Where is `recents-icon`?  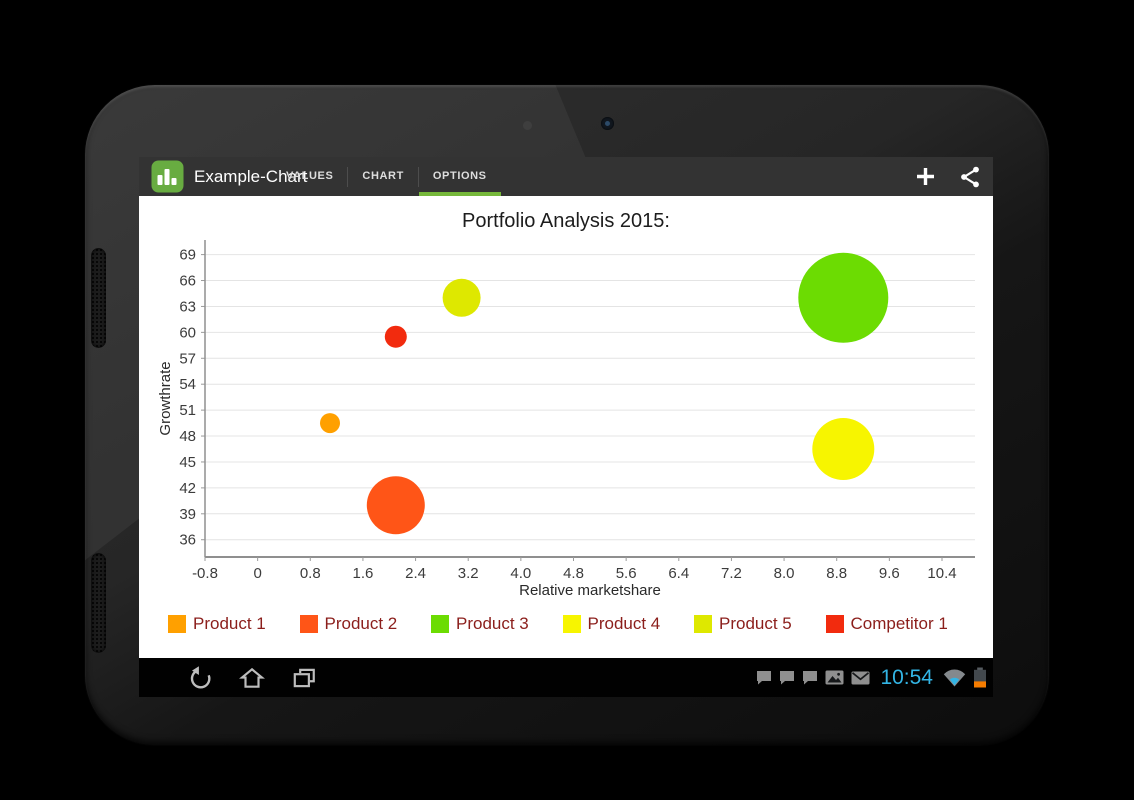 recents-icon is located at coordinates (304, 677).